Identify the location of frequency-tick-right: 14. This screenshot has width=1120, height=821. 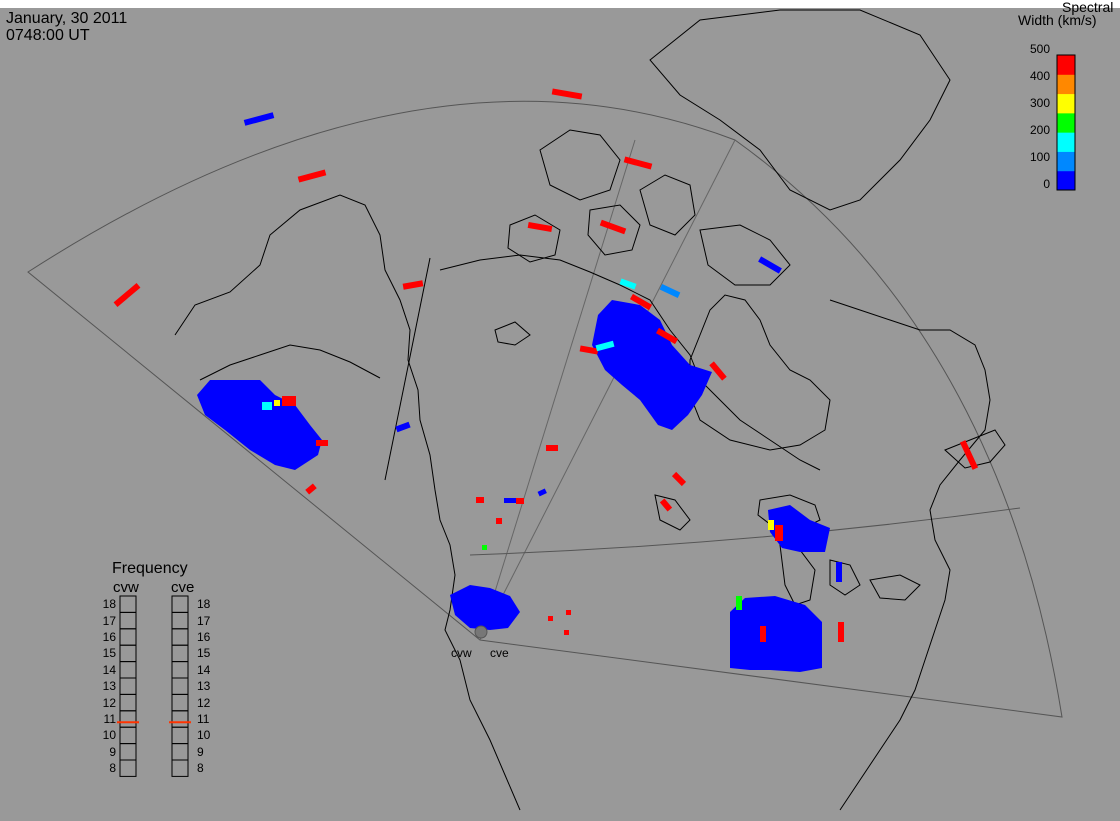
(204, 669).